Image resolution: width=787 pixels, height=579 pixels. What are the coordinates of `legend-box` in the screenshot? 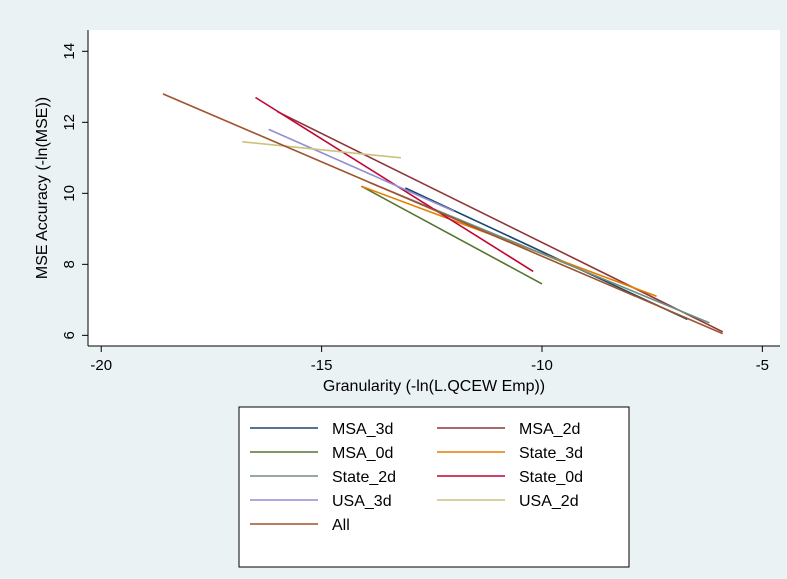 It's located at (434, 487).